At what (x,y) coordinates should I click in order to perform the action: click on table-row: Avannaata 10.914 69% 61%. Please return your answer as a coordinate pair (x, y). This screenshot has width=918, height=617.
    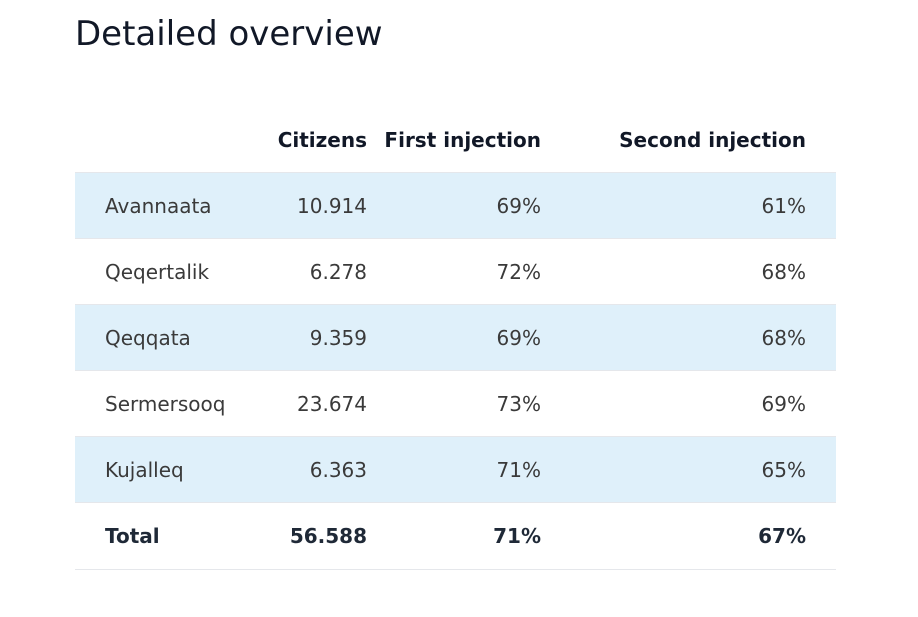
    Looking at the image, I should click on (455, 205).